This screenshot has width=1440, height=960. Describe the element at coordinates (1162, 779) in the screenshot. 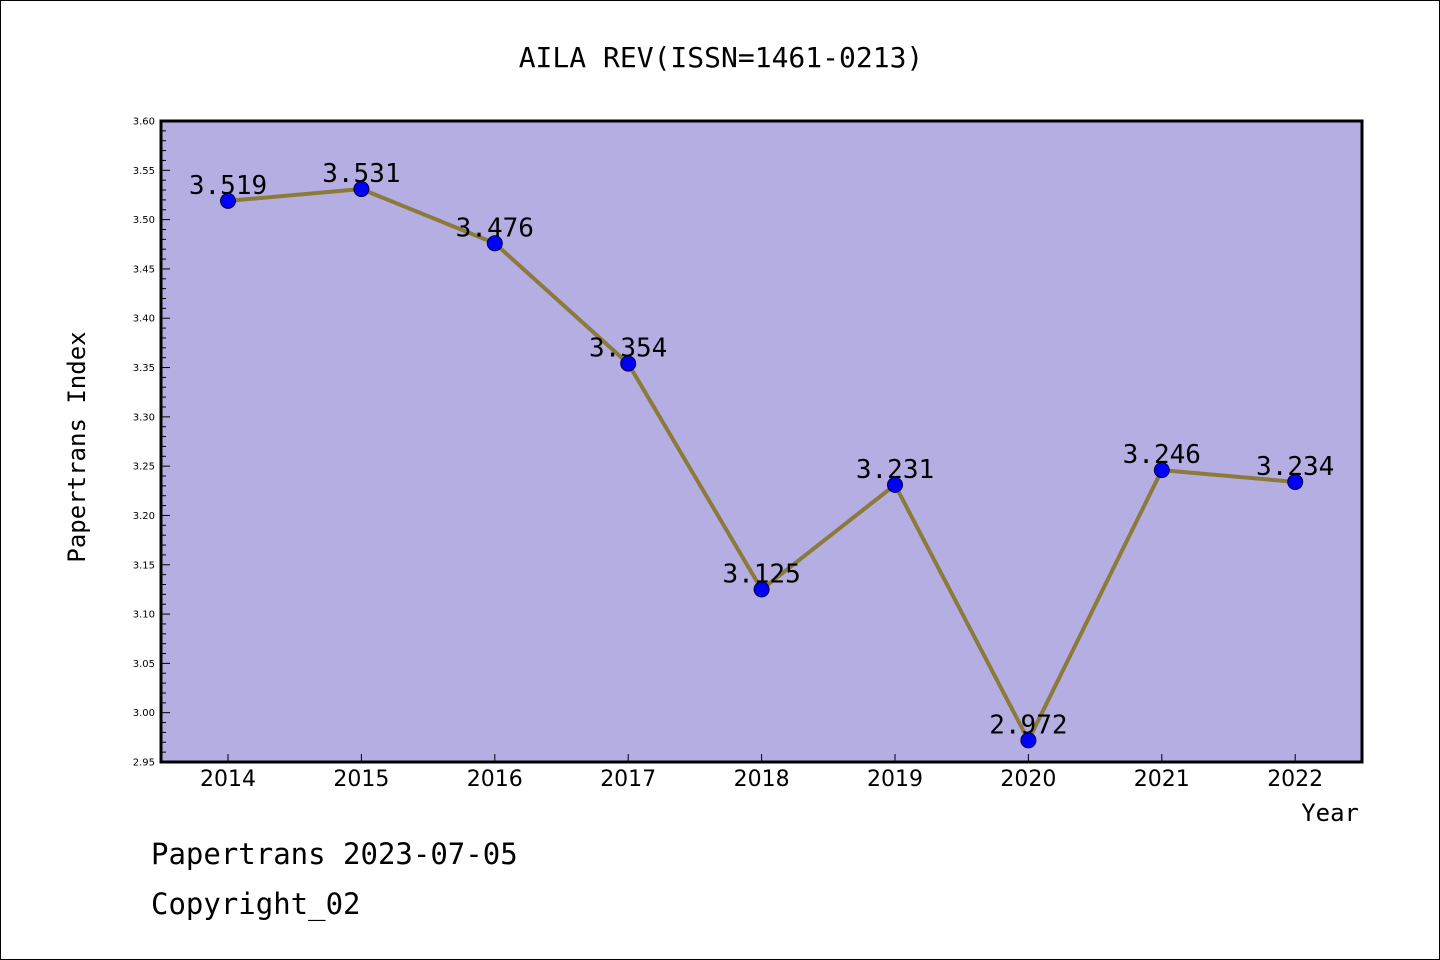

I see `x-tick-label: 2021` at that location.